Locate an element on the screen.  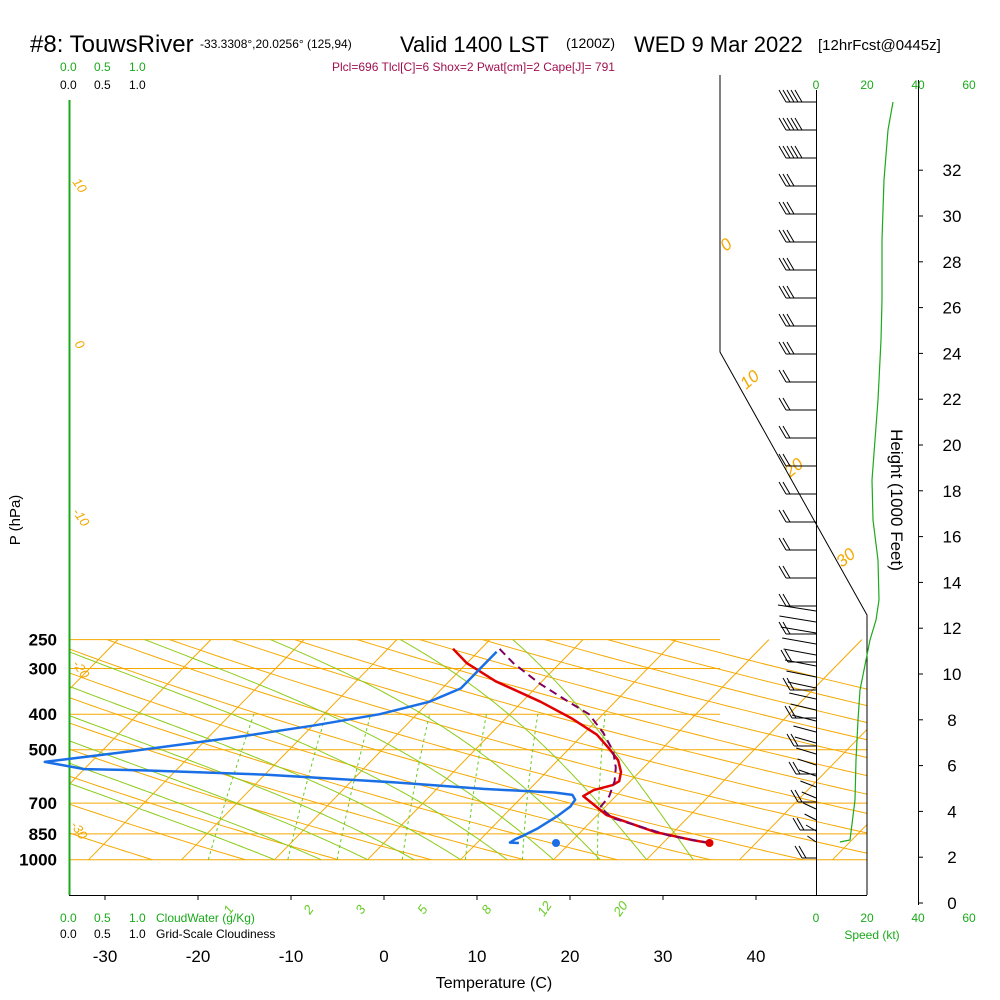
temperature-tick-label: 20 is located at coordinates (570, 956).